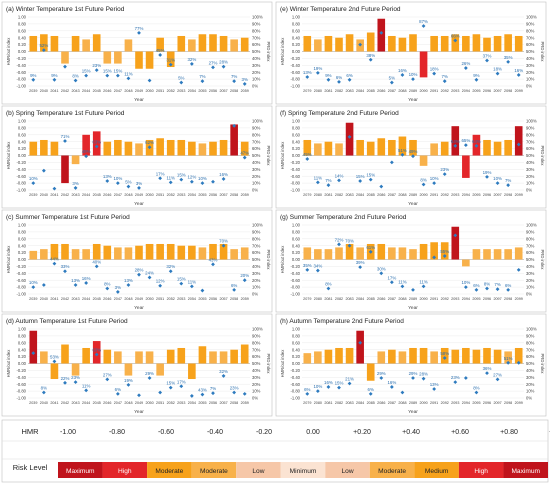 This screenshot has width=550, height=485. What do you see at coordinates (256, 252) in the screenshot?
I see `y2-tick-label: 60%` at bounding box center [256, 252].